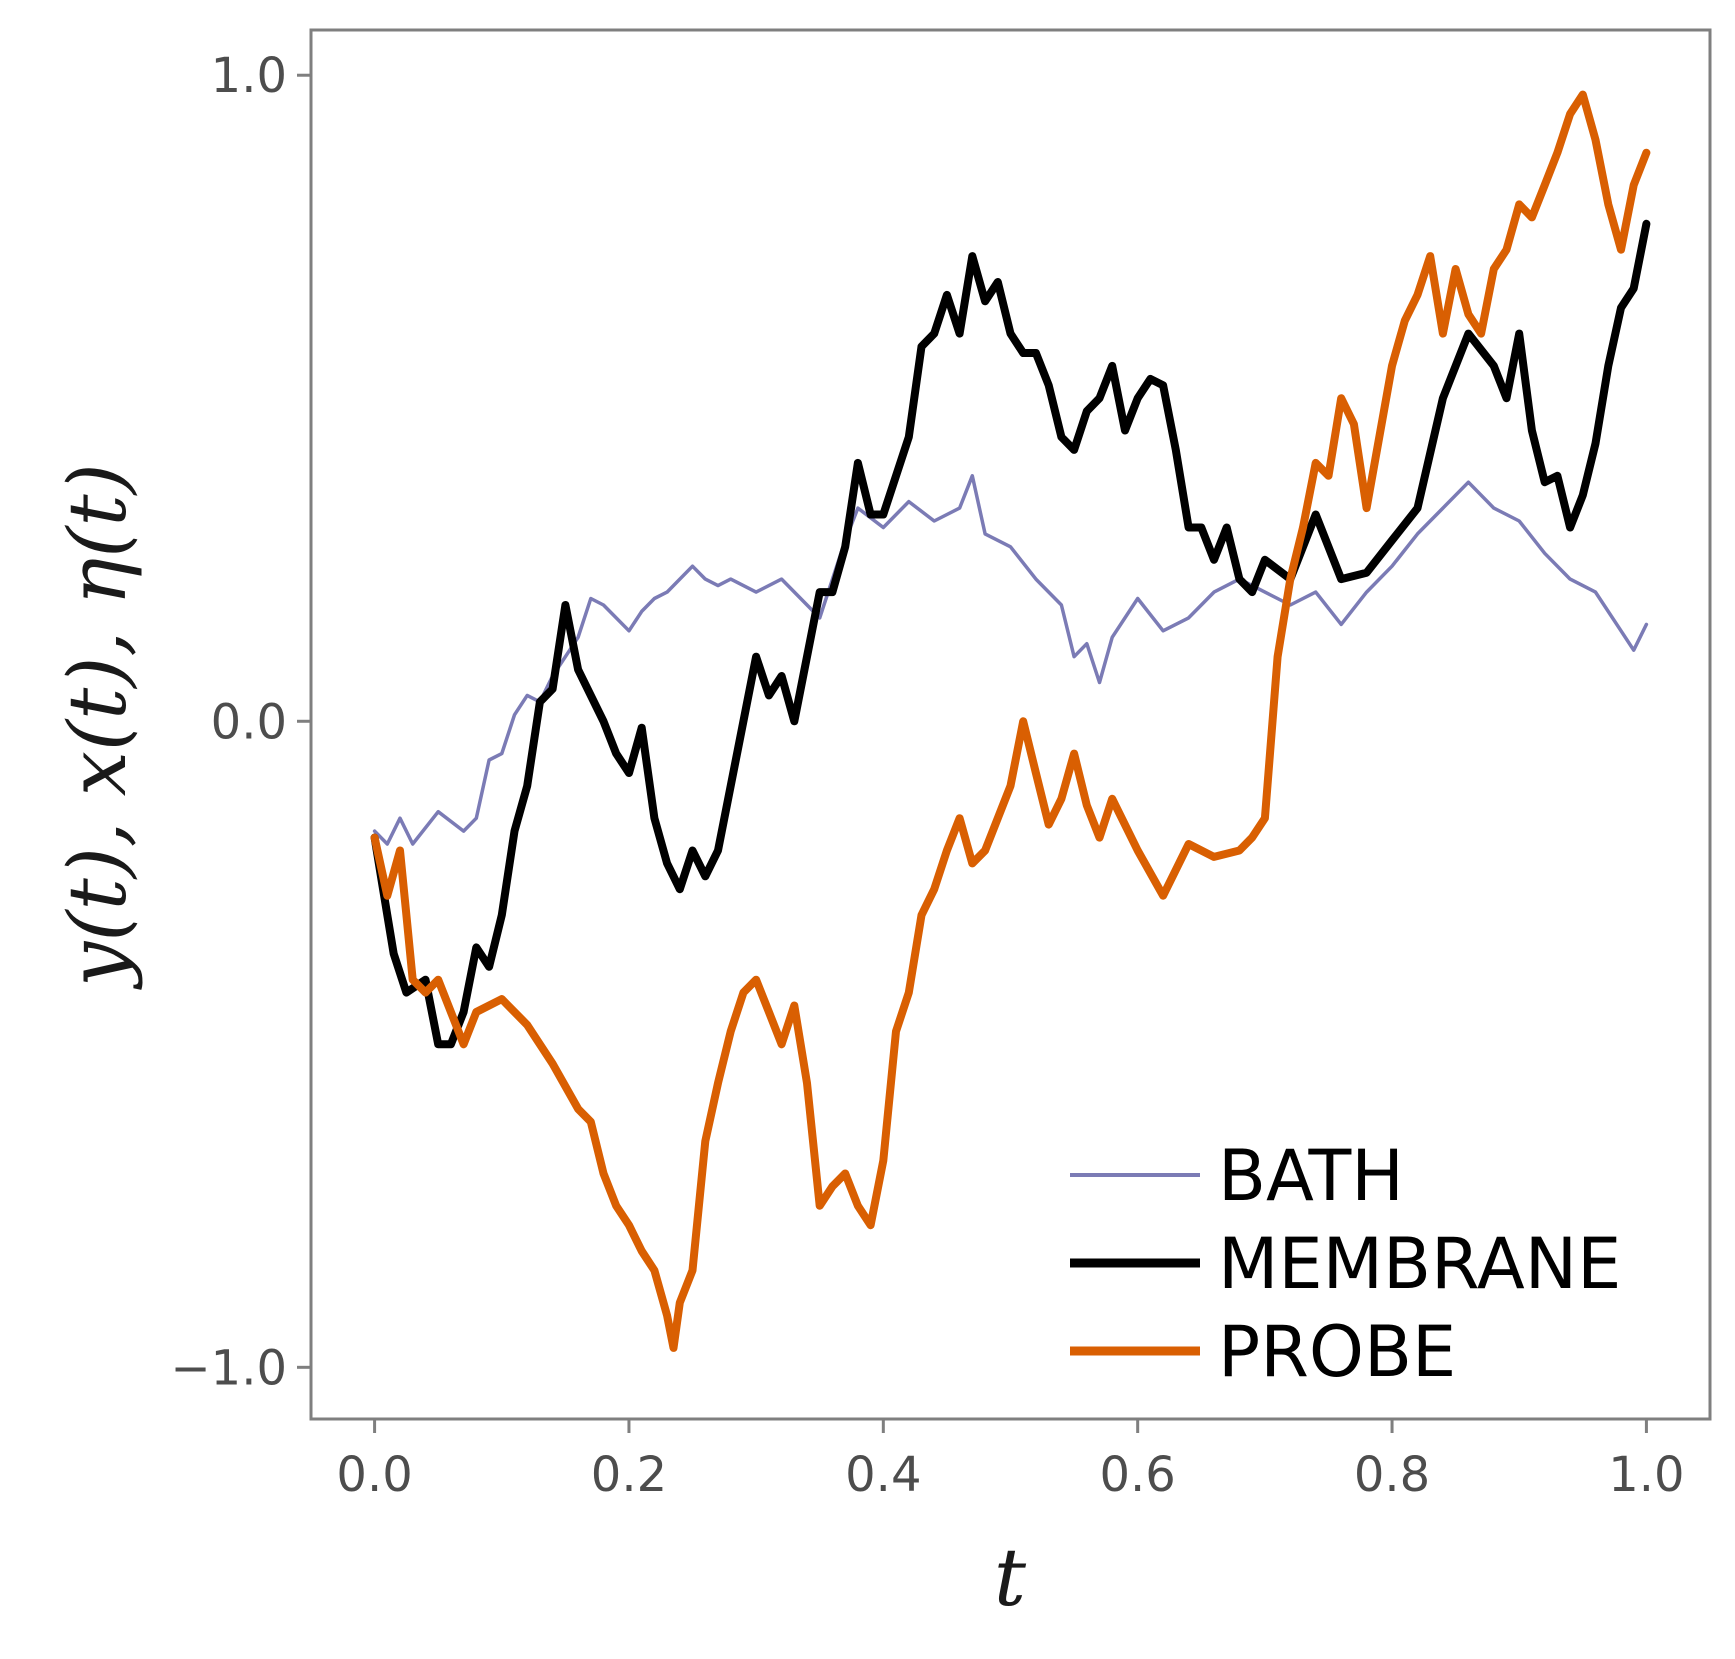  I want to click on y-tick-label: −1.0, so click(228, 1368).